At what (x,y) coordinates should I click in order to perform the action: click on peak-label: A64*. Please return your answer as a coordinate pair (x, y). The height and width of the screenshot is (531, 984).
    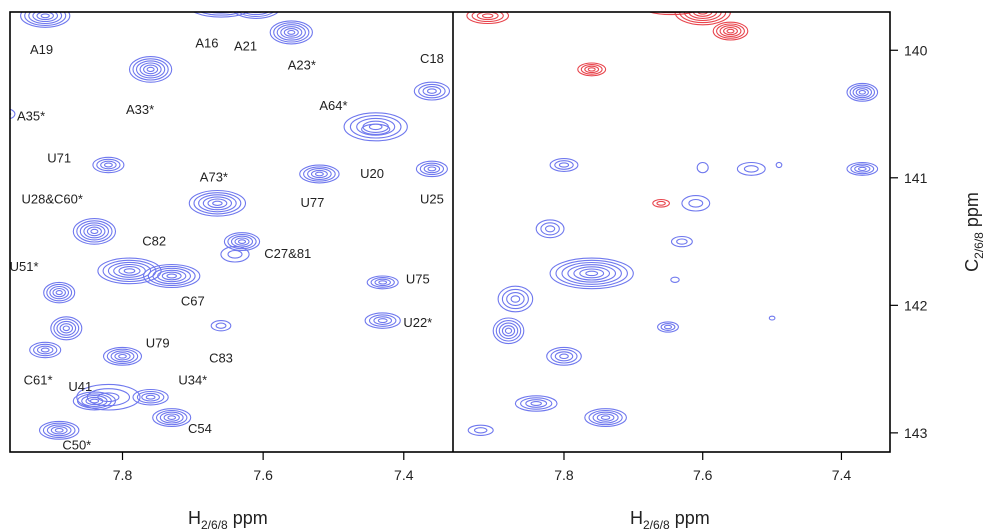
    Looking at the image, I should click on (333, 105).